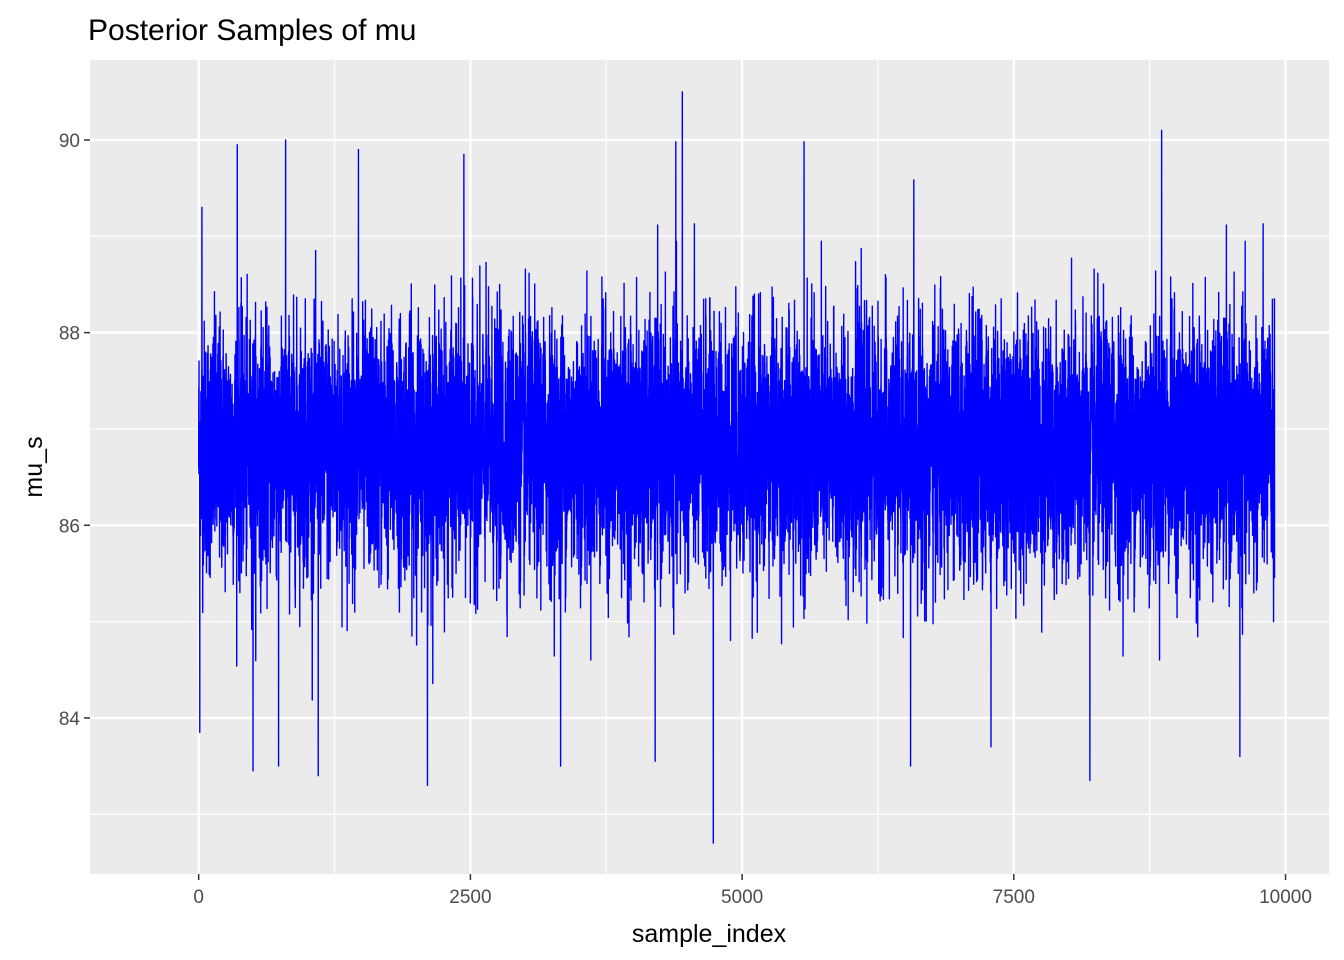  I want to click on chart-title: Posterior Samples of mu, so click(252, 30).